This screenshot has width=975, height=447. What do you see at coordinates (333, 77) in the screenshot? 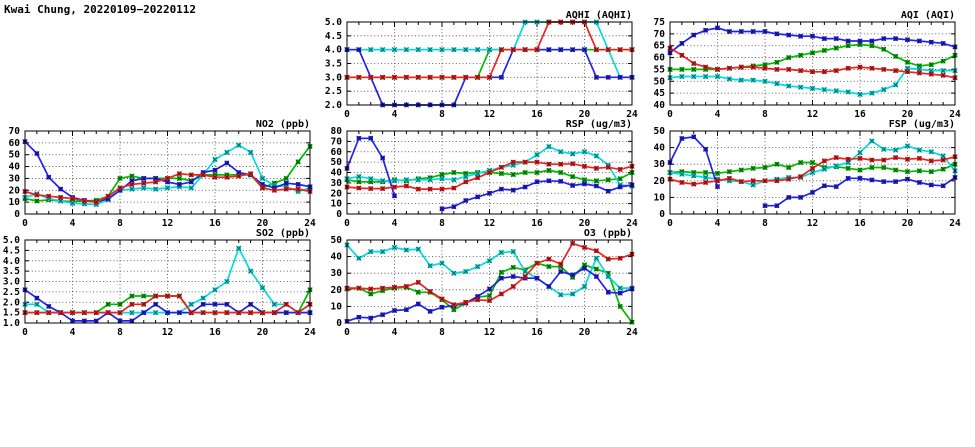
I see `y-tick-label: 3.0` at bounding box center [333, 77].